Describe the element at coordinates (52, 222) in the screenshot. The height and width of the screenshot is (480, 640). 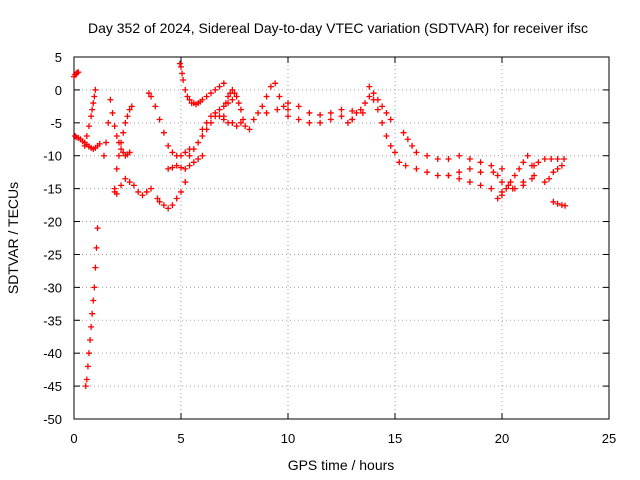
I see `y-tick-label: -20` at that location.